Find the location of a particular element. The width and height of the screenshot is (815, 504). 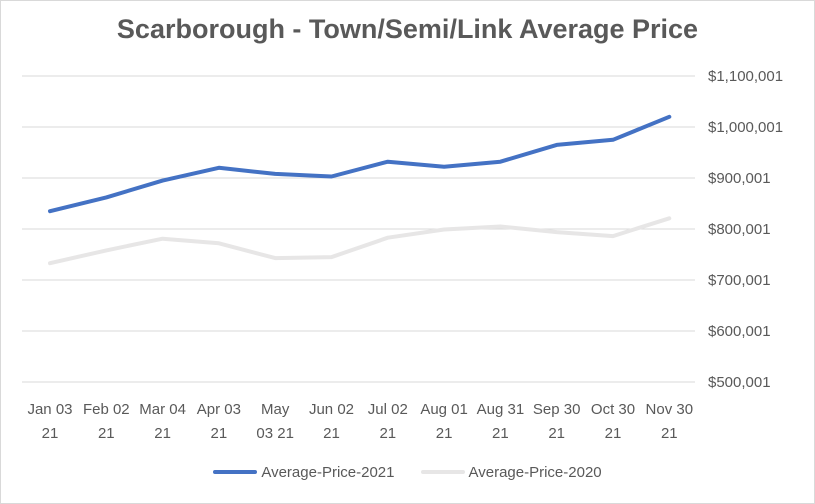

y-tick-label: $900,001 is located at coordinates (739, 178).